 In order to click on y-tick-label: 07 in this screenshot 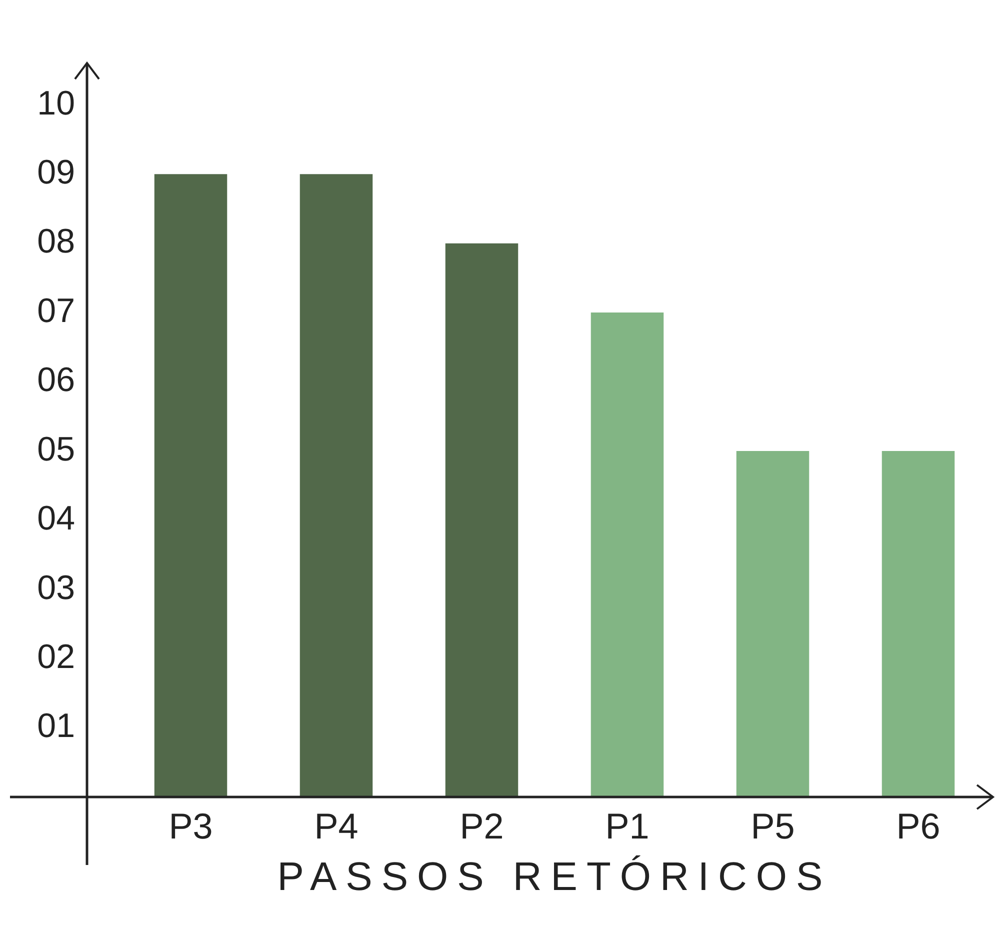, I will do `click(56, 311)`.